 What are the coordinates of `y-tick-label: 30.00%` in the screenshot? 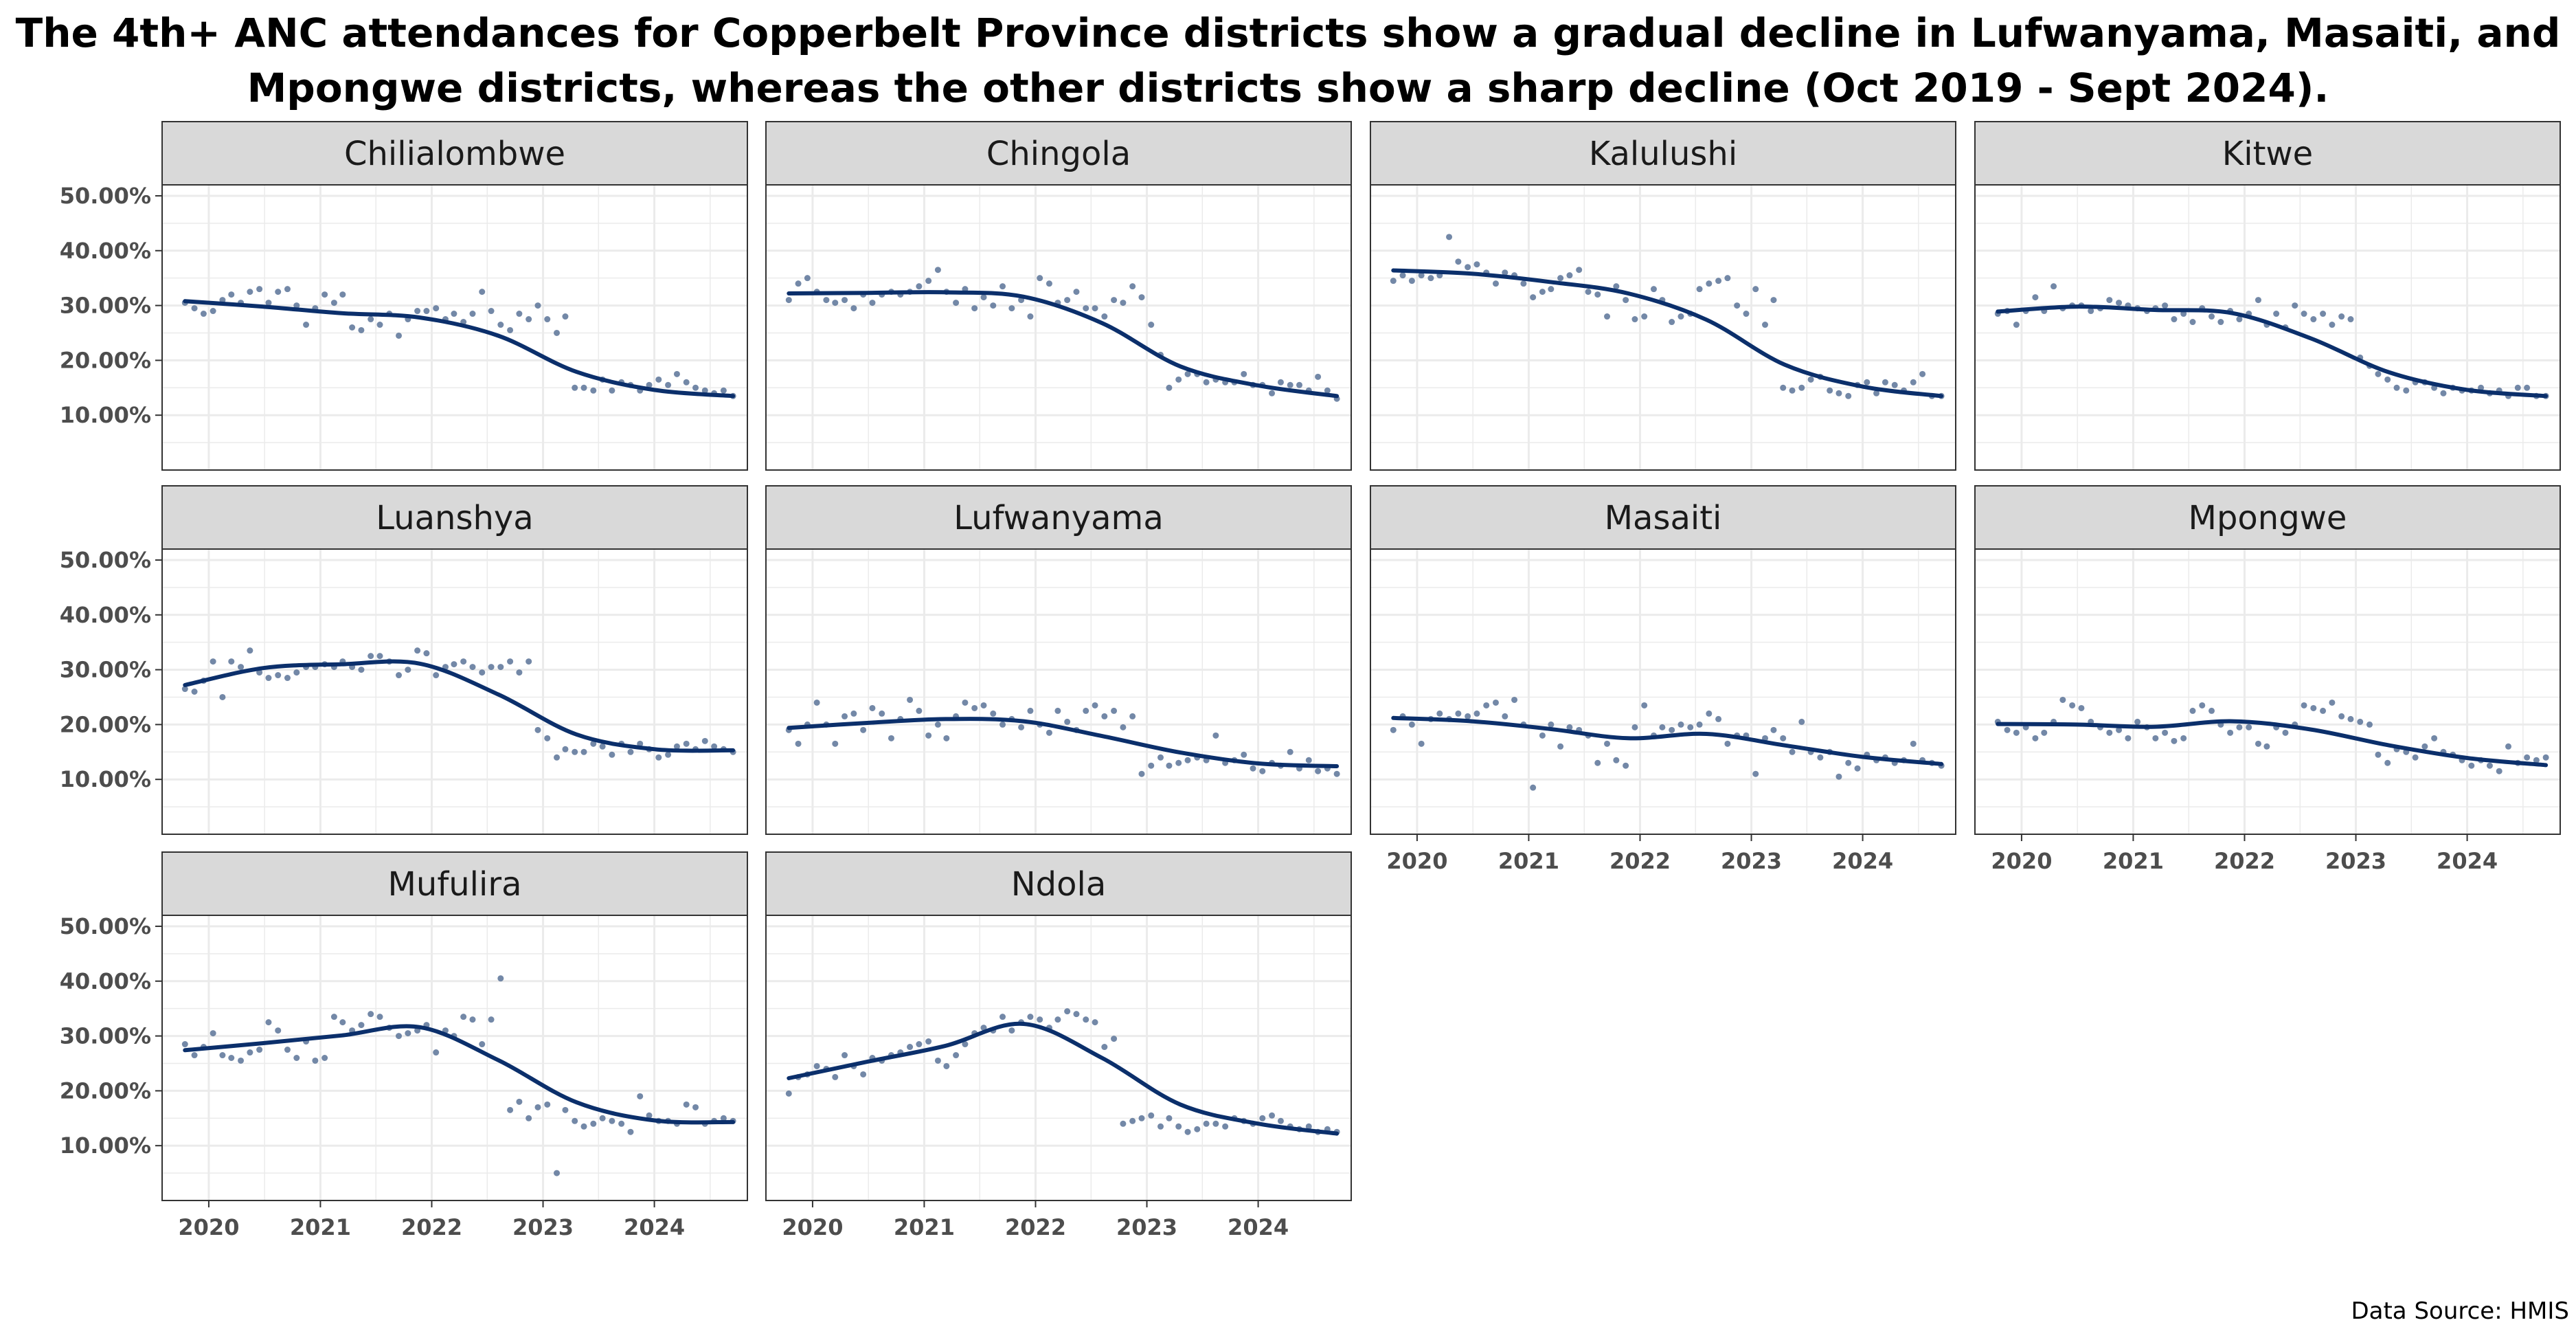 It's located at (105, 670).